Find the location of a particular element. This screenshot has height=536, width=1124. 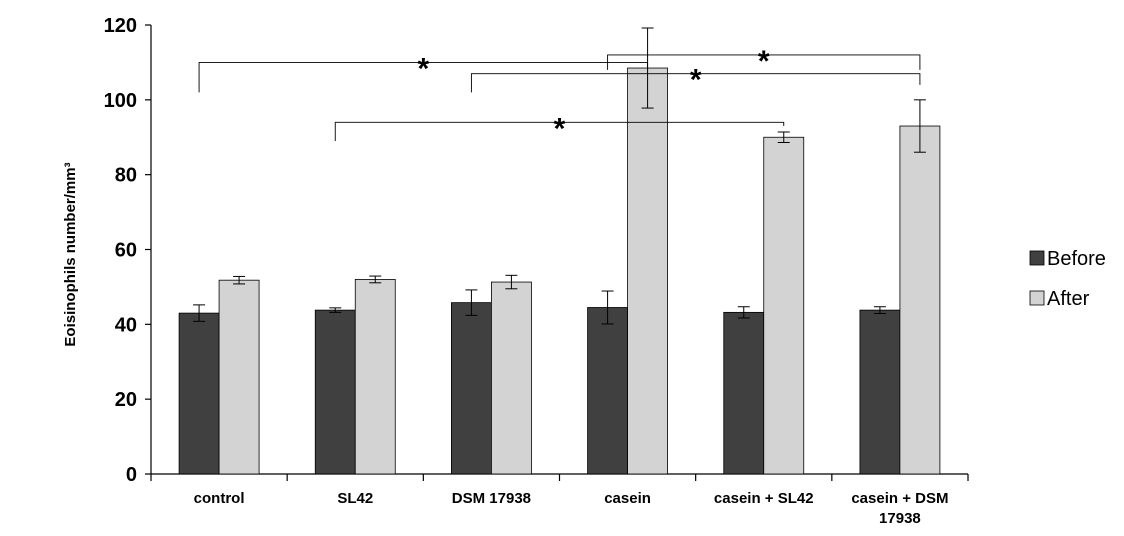

legend-label-after: After is located at coordinates (1068, 299).